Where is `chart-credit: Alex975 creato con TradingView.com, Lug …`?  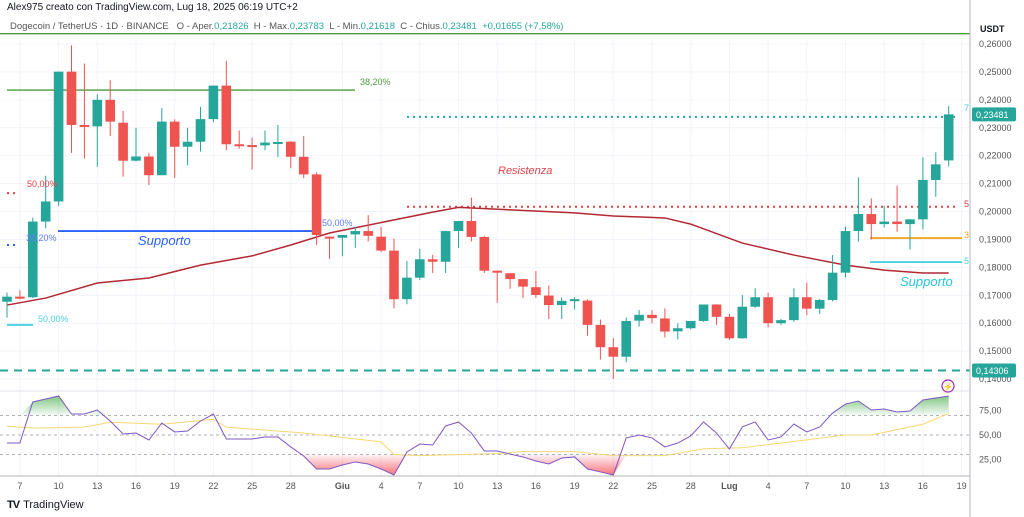 chart-credit: Alex975 creato con TradingView.com, Lug … is located at coordinates (152, 7).